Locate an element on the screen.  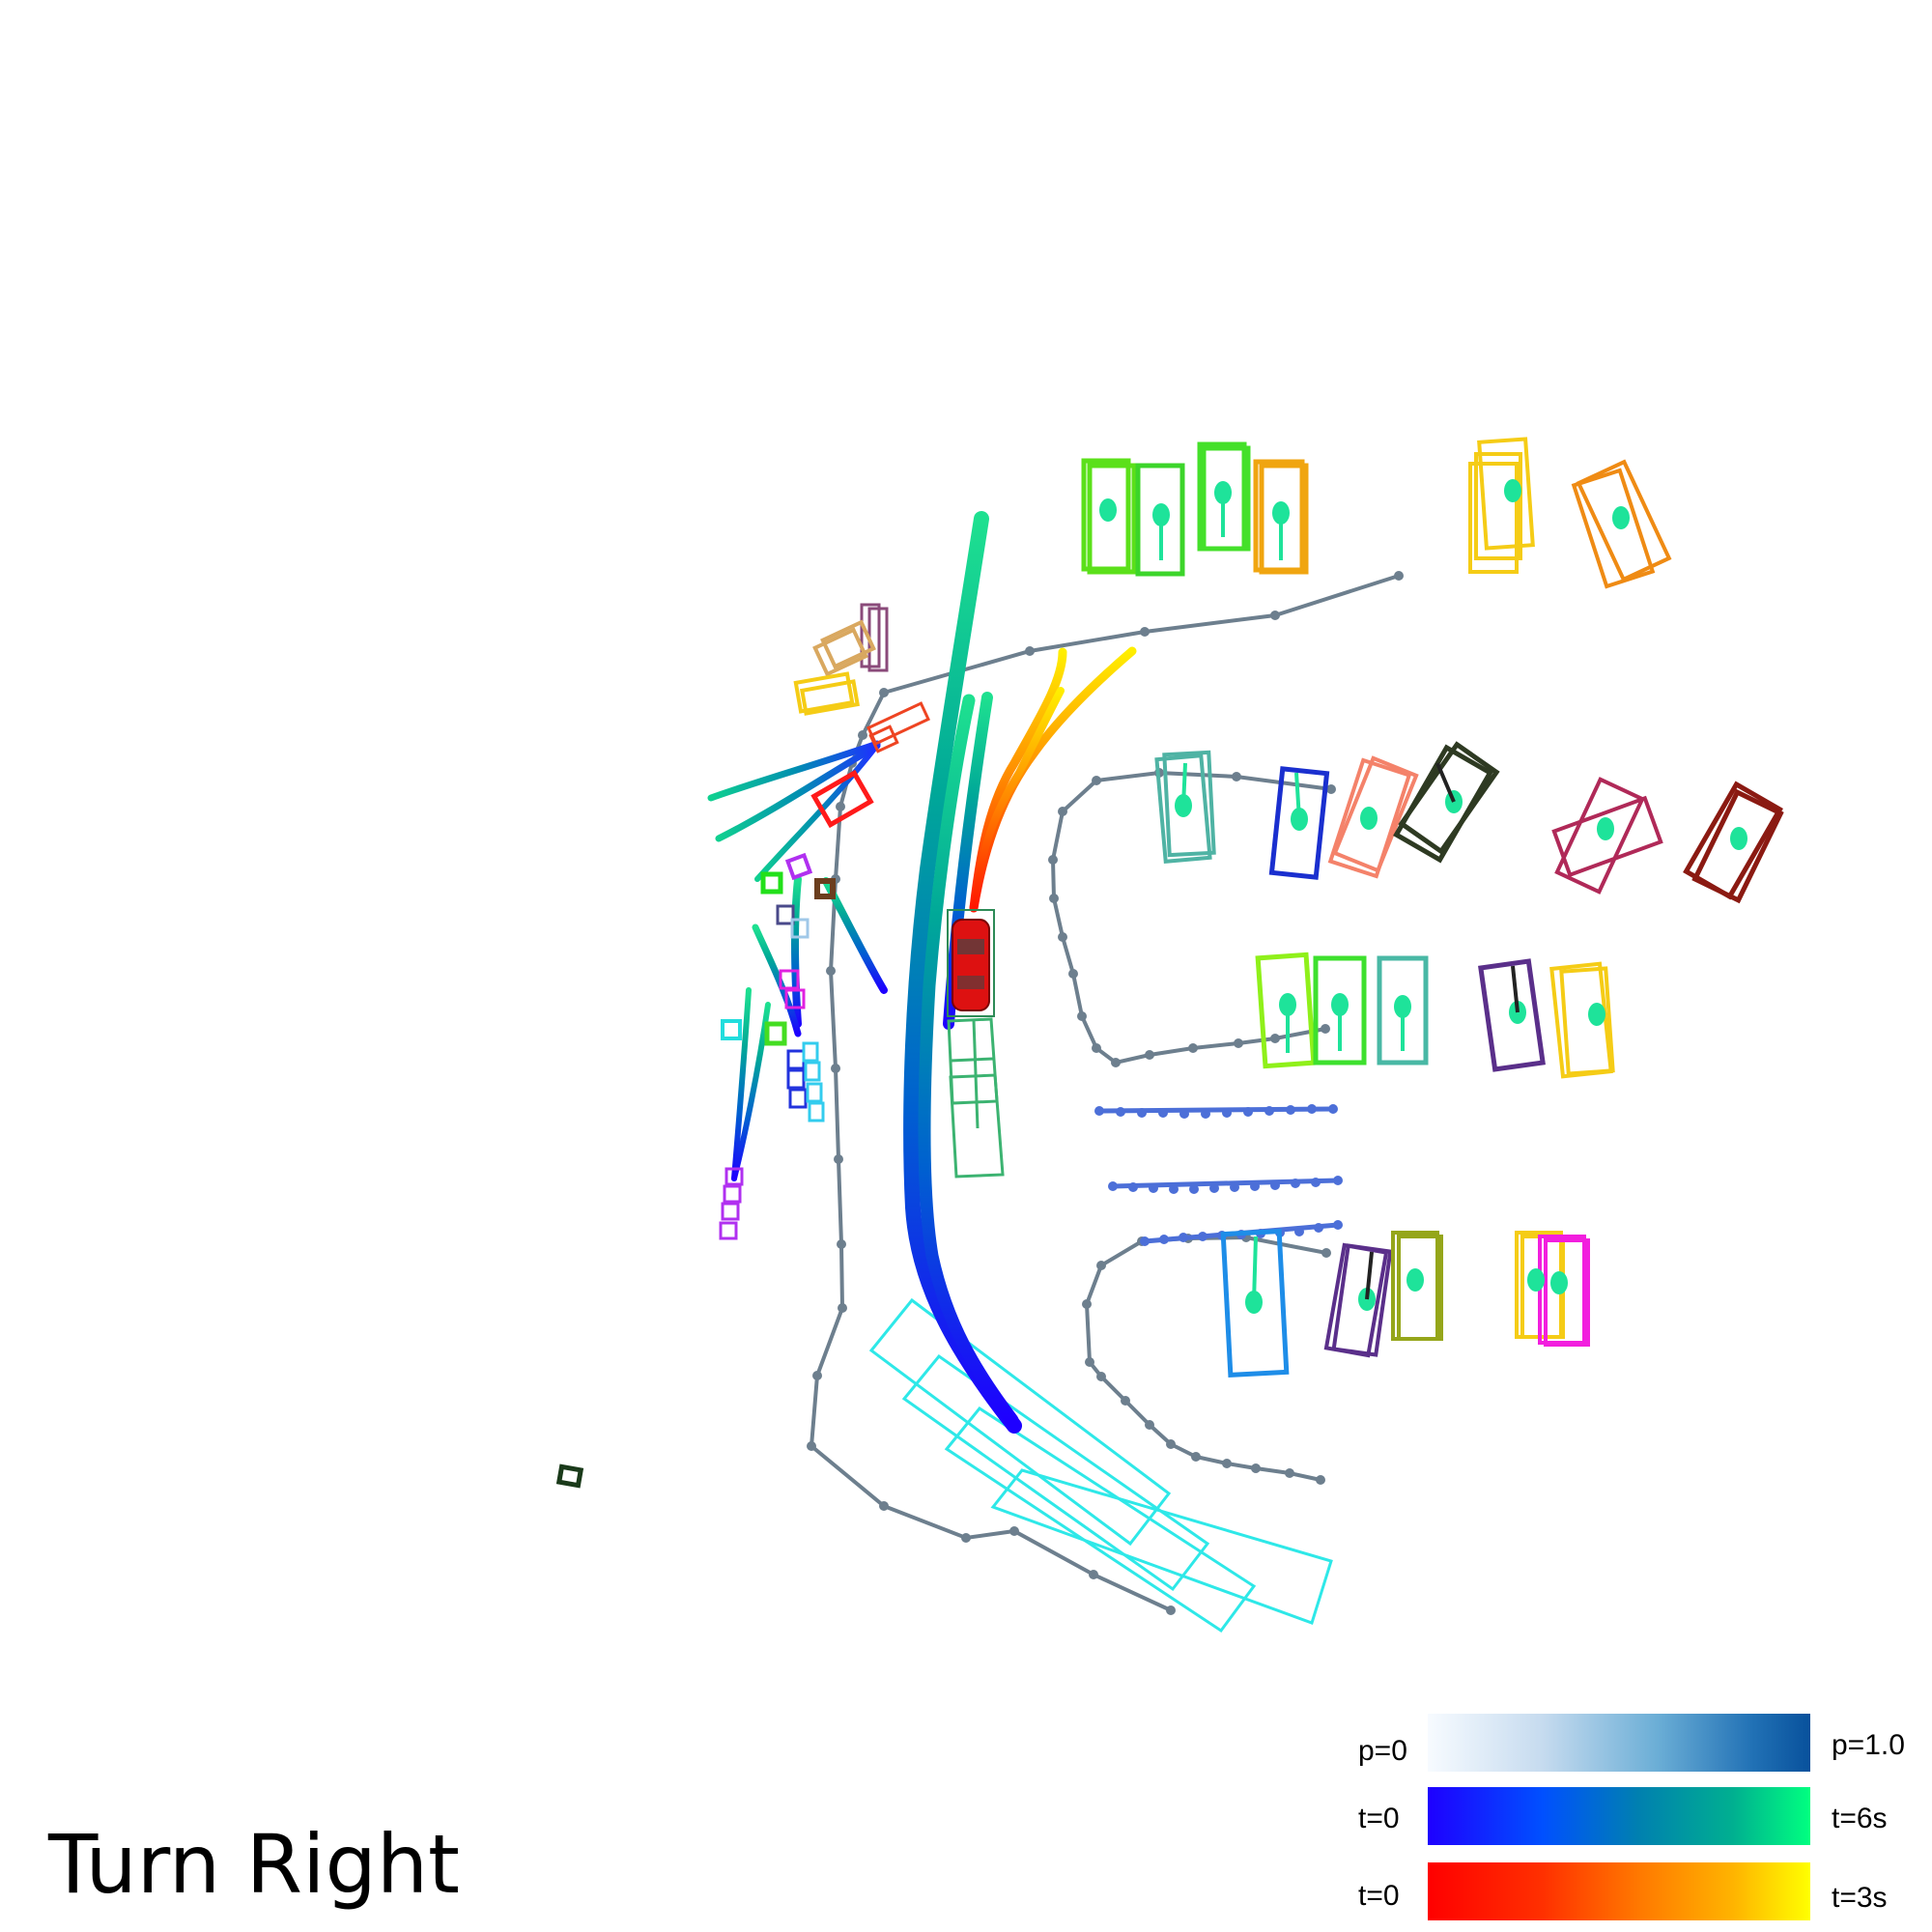
legend-probability-bar is located at coordinates (1619, 1743).